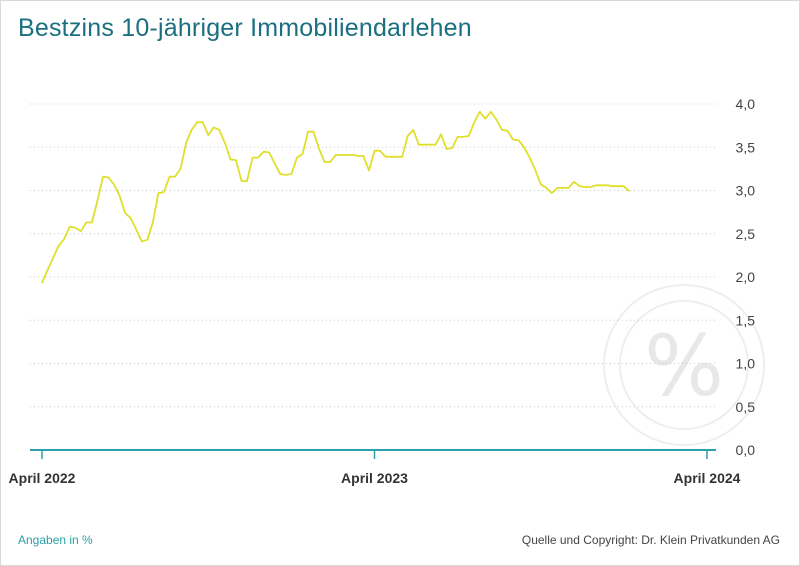  Describe the element at coordinates (245, 28) in the screenshot. I see `chart-title: Bestzins 10-jähriger Immobiliendarlehen` at that location.